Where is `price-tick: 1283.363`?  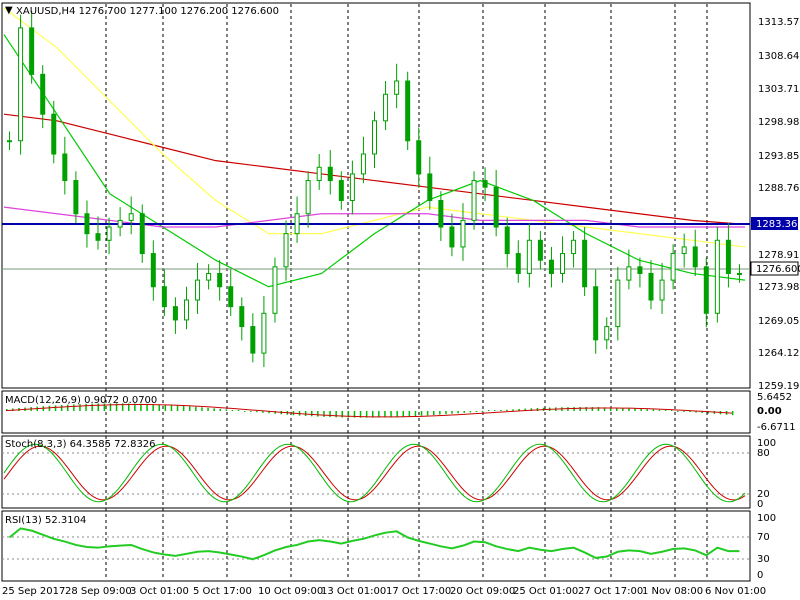
price-tick: 1283.363 is located at coordinates (778, 224).